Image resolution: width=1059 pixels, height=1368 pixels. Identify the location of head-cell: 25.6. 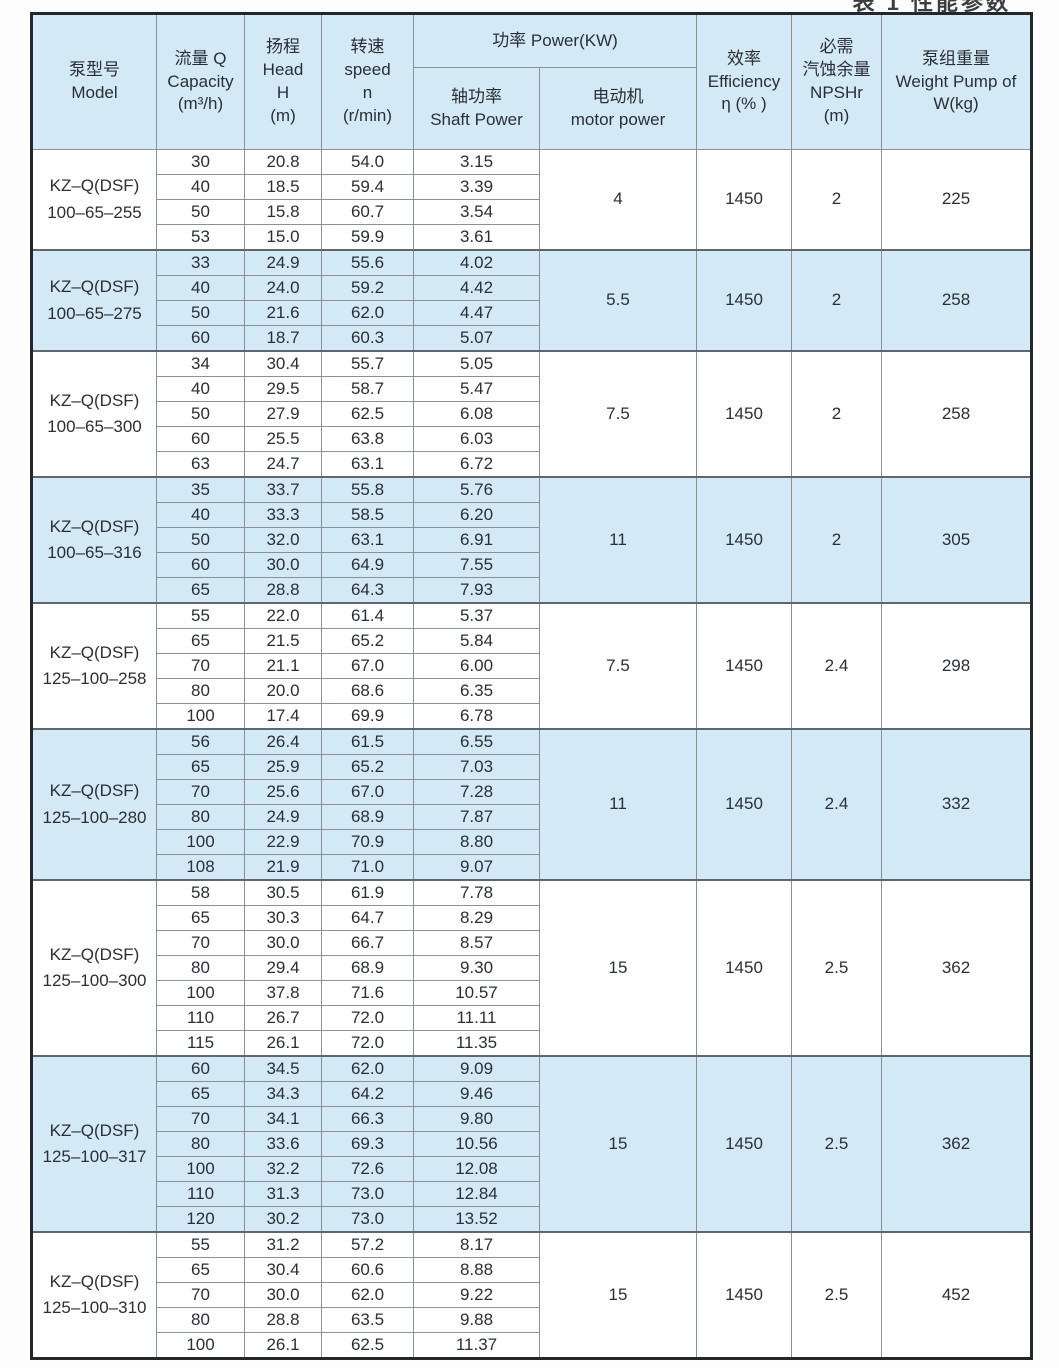
(283, 792).